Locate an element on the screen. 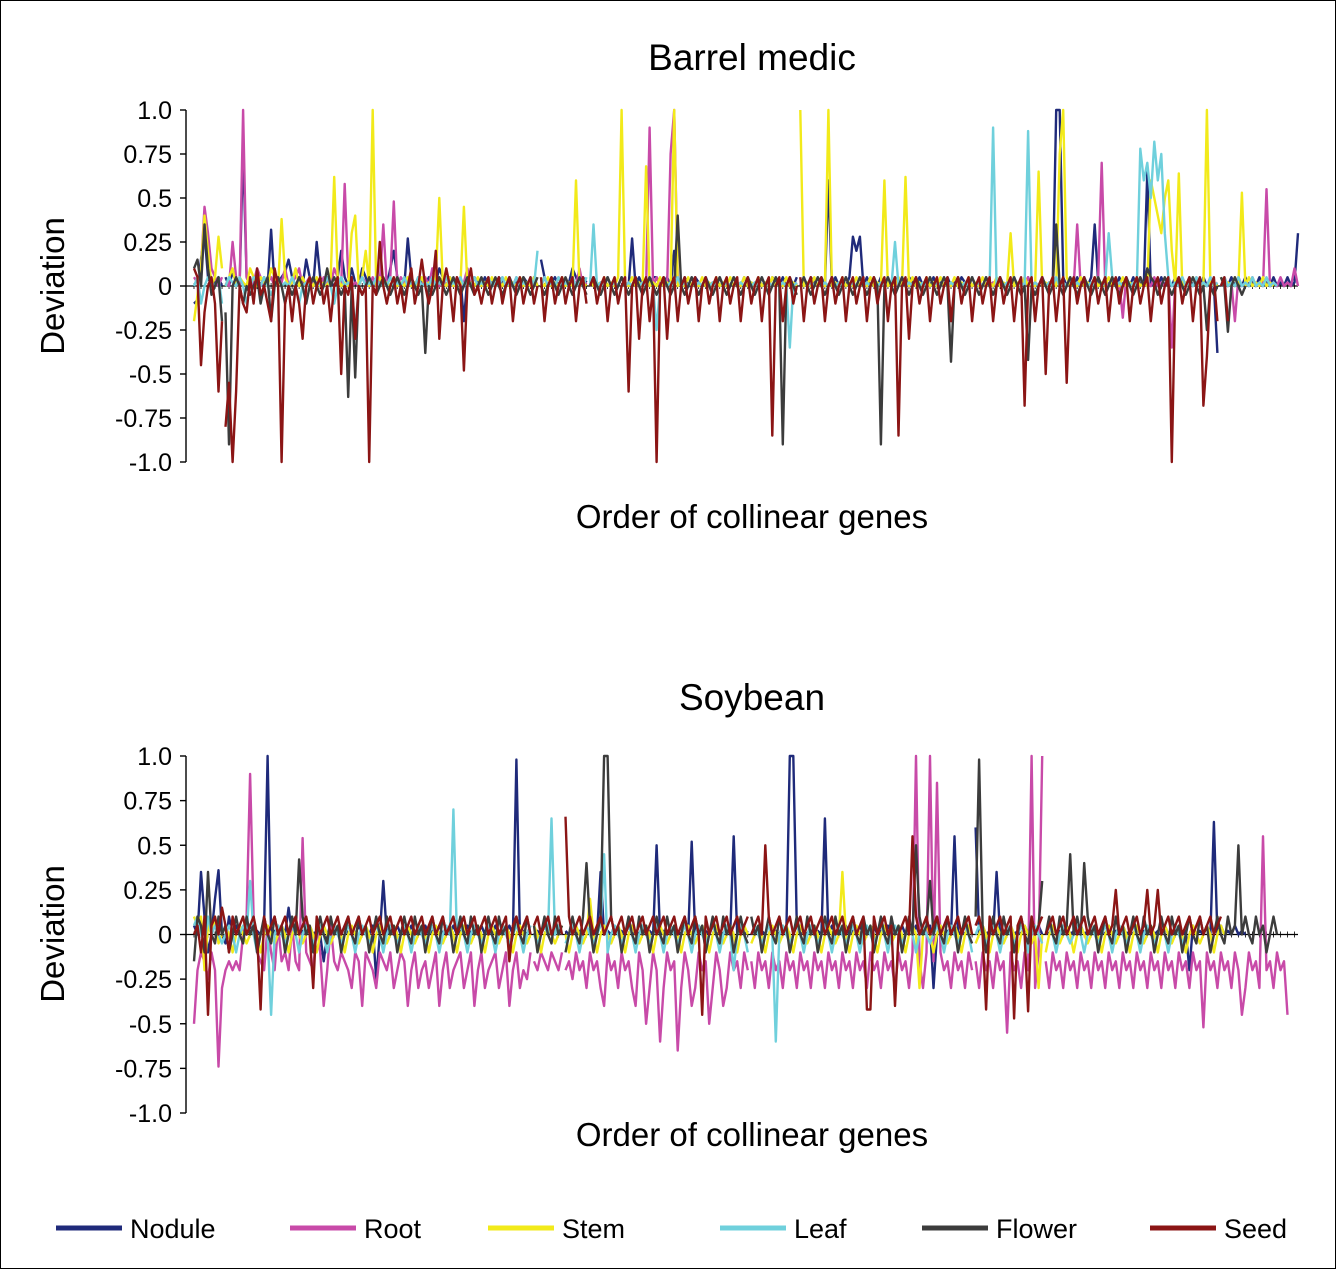 The image size is (1336, 1269). legend-item-root: Root is located at coordinates (356, 1229).